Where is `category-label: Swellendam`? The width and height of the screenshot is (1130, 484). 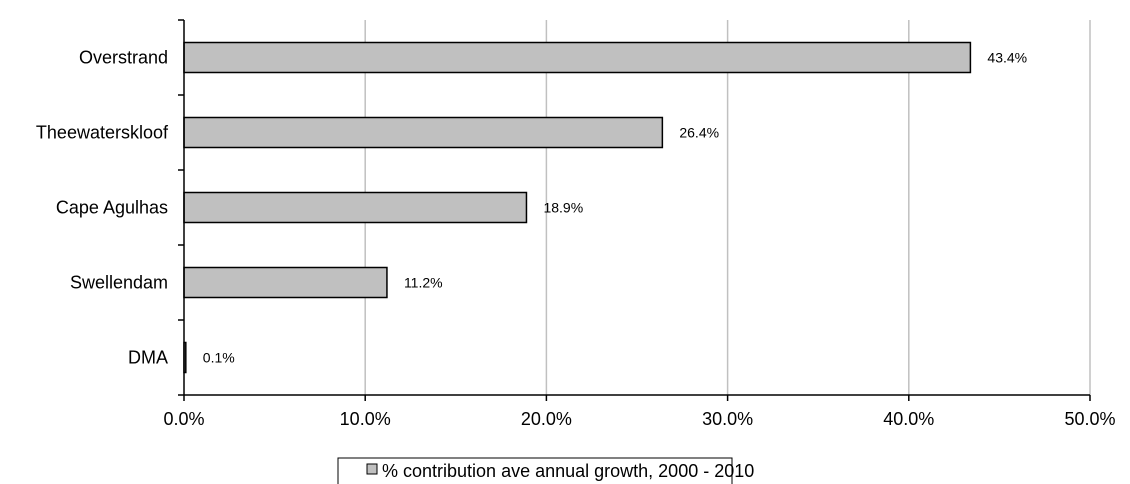 category-label: Swellendam is located at coordinates (119, 283).